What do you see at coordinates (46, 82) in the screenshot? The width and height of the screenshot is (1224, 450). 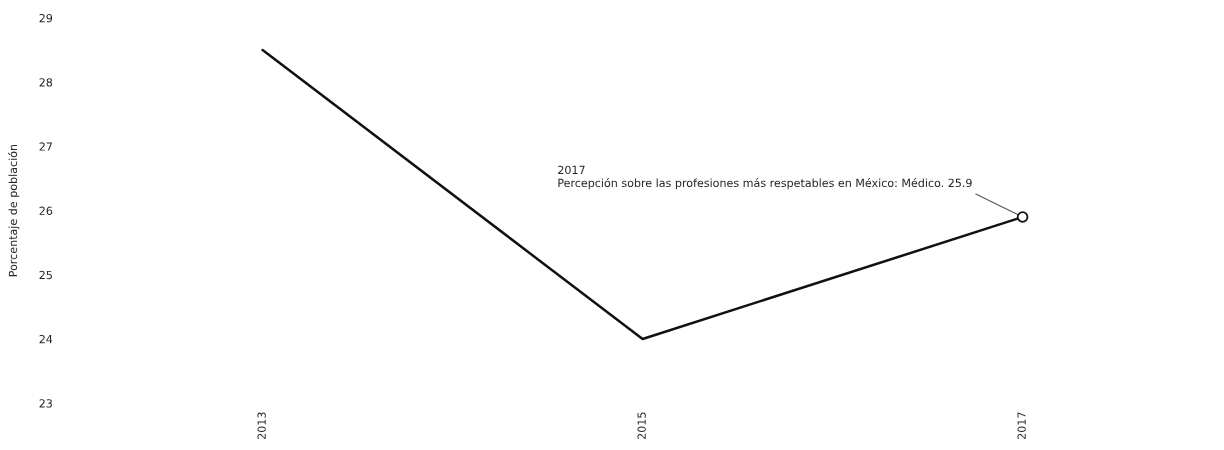 I see `y-tick-label: 28` at bounding box center [46, 82].